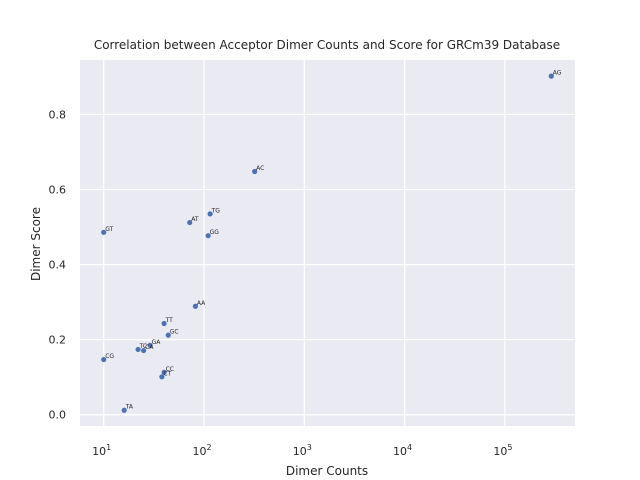  What do you see at coordinates (402, 450) in the screenshot?
I see `x-tick-label: 10⁴` at bounding box center [402, 450].